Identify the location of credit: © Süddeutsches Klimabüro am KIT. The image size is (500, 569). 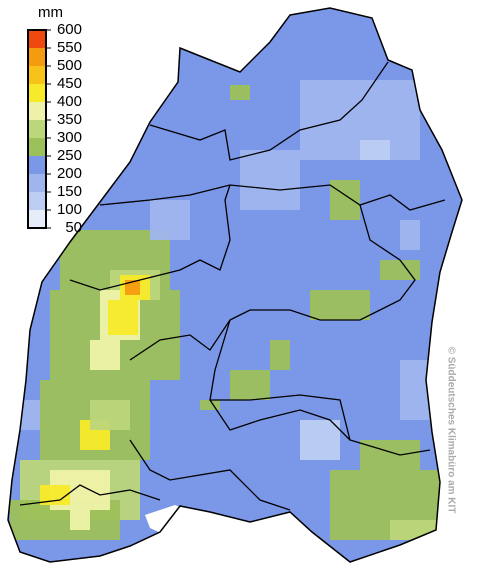
(450, 430).